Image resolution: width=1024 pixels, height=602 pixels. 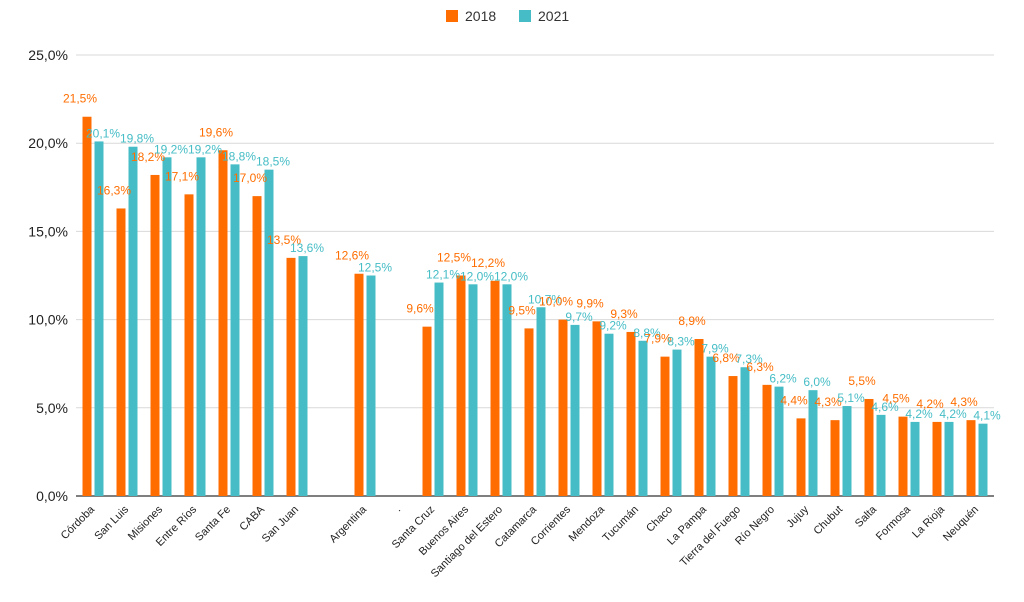 What do you see at coordinates (590, 303) in the screenshot?
I see `data-label-2018: 9,9%` at bounding box center [590, 303].